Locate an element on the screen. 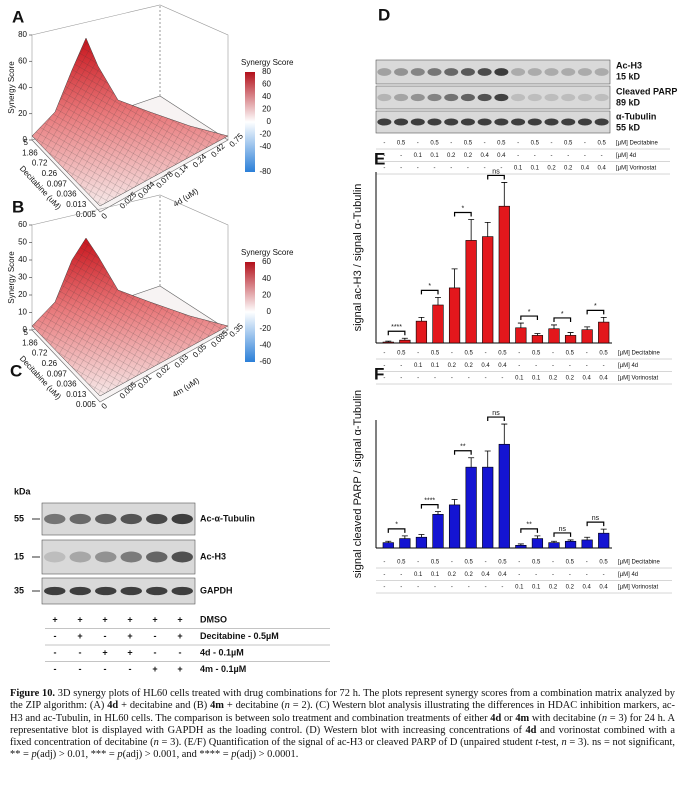 The height and width of the screenshot is (788, 685). significance-label: ** is located at coordinates (463, 447).